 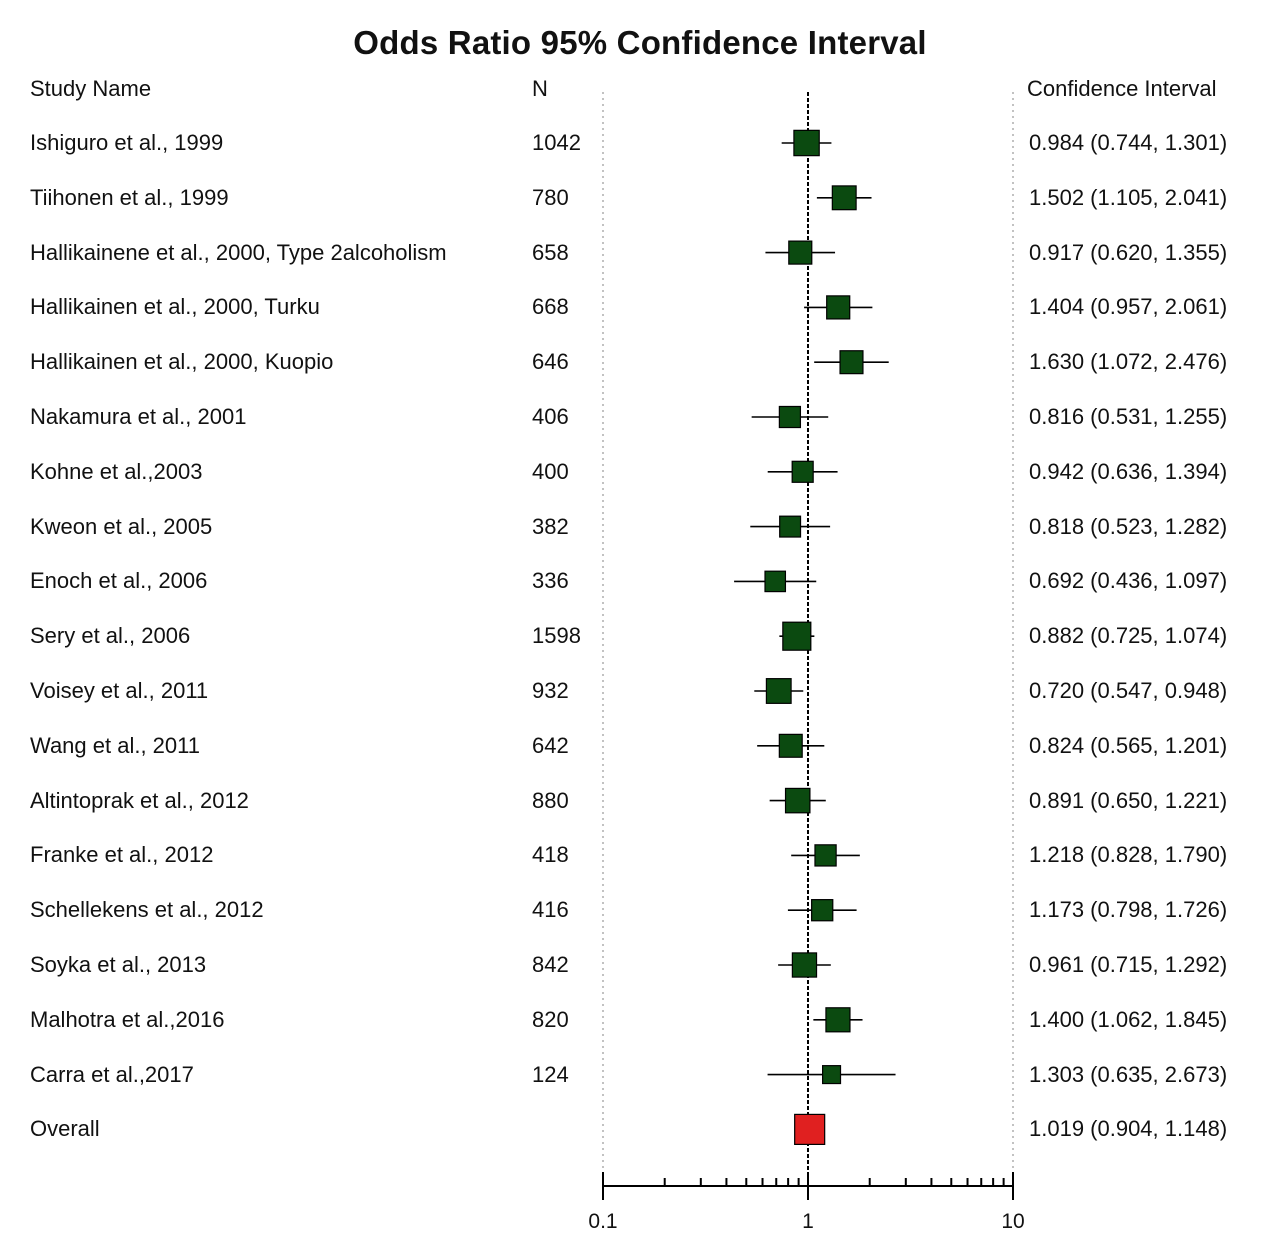 What do you see at coordinates (808, 1221) in the screenshot?
I see `x-tick-label: 1` at bounding box center [808, 1221].